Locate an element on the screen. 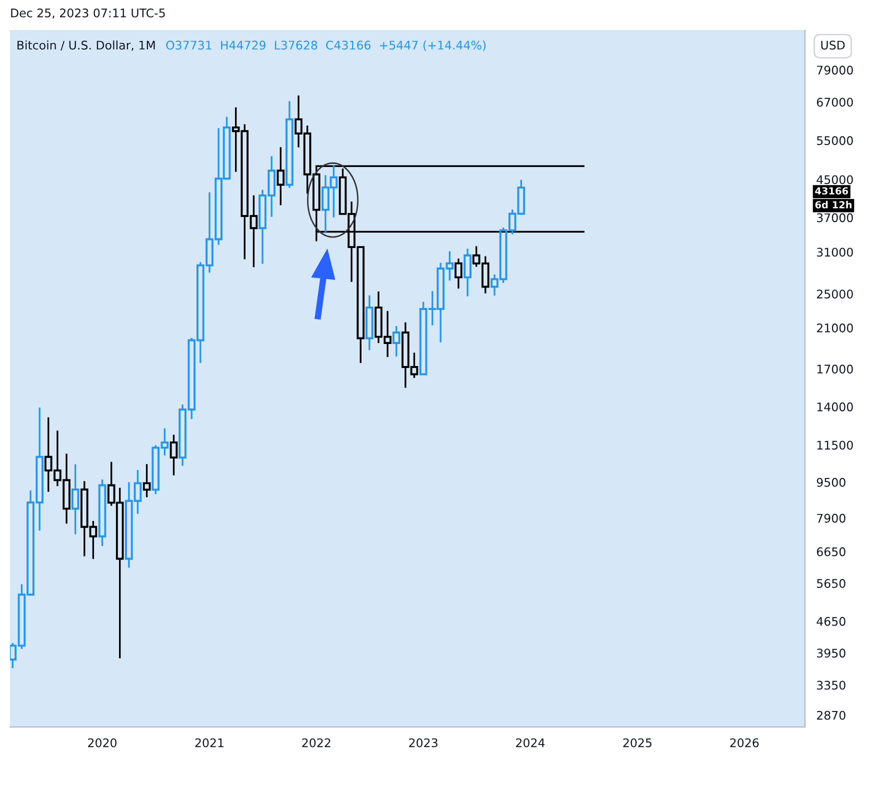  y-tick-label: 3350 is located at coordinates (831, 685).